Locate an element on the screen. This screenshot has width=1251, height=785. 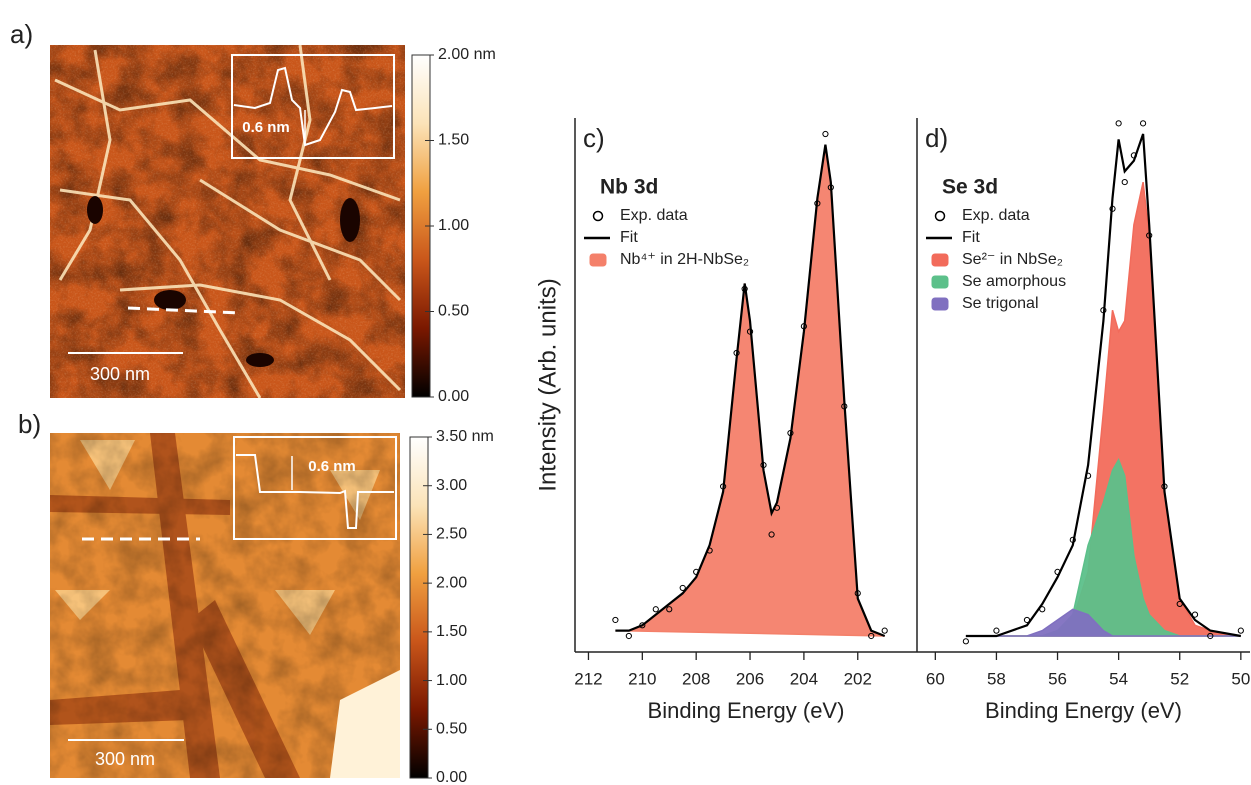
x-tick-label: 52 is located at coordinates (1179, 678).